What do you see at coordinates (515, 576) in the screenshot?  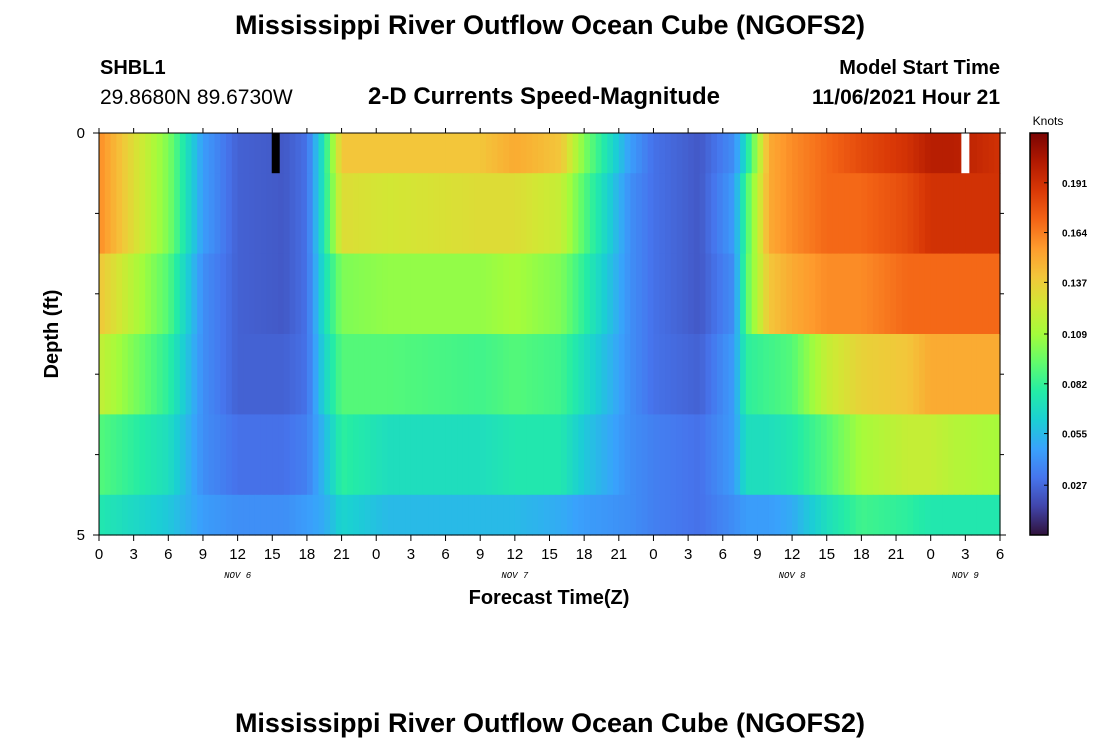 I see `x-day-label: NOV 7` at bounding box center [515, 576].